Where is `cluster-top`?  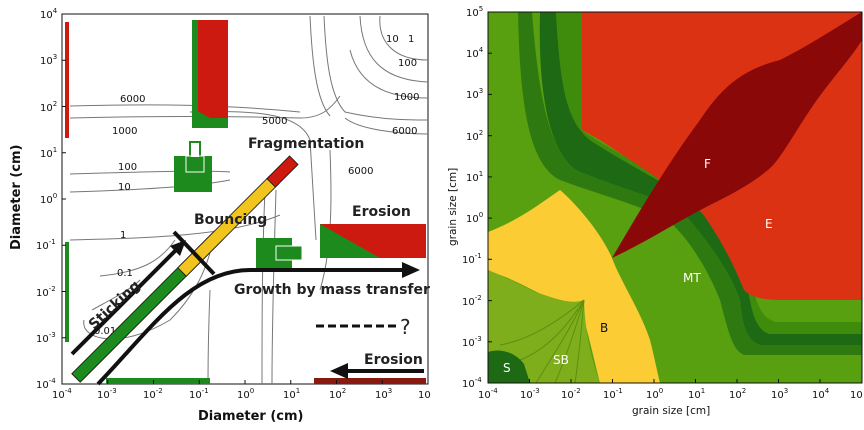
cluster-top is located at coordinates (195, 150).